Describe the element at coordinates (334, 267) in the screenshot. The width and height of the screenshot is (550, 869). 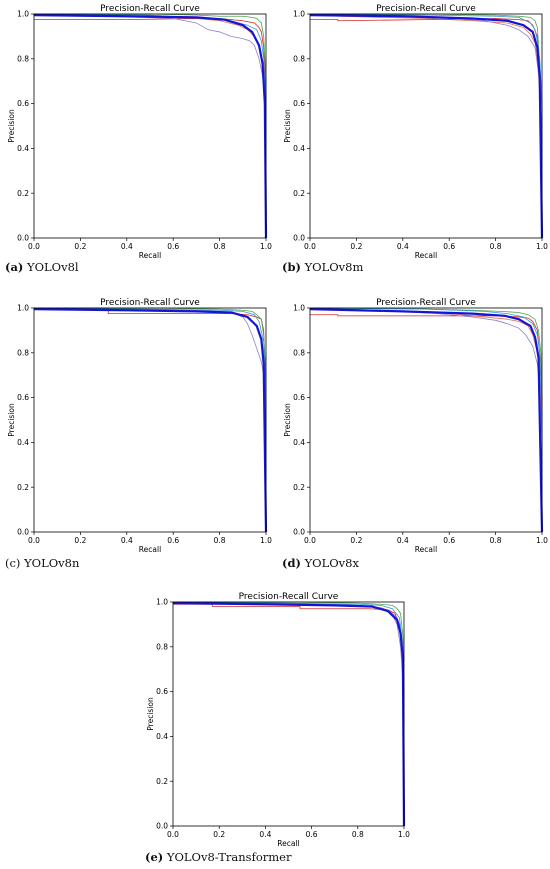
I see `caption-text: YOLOv8m` at that location.